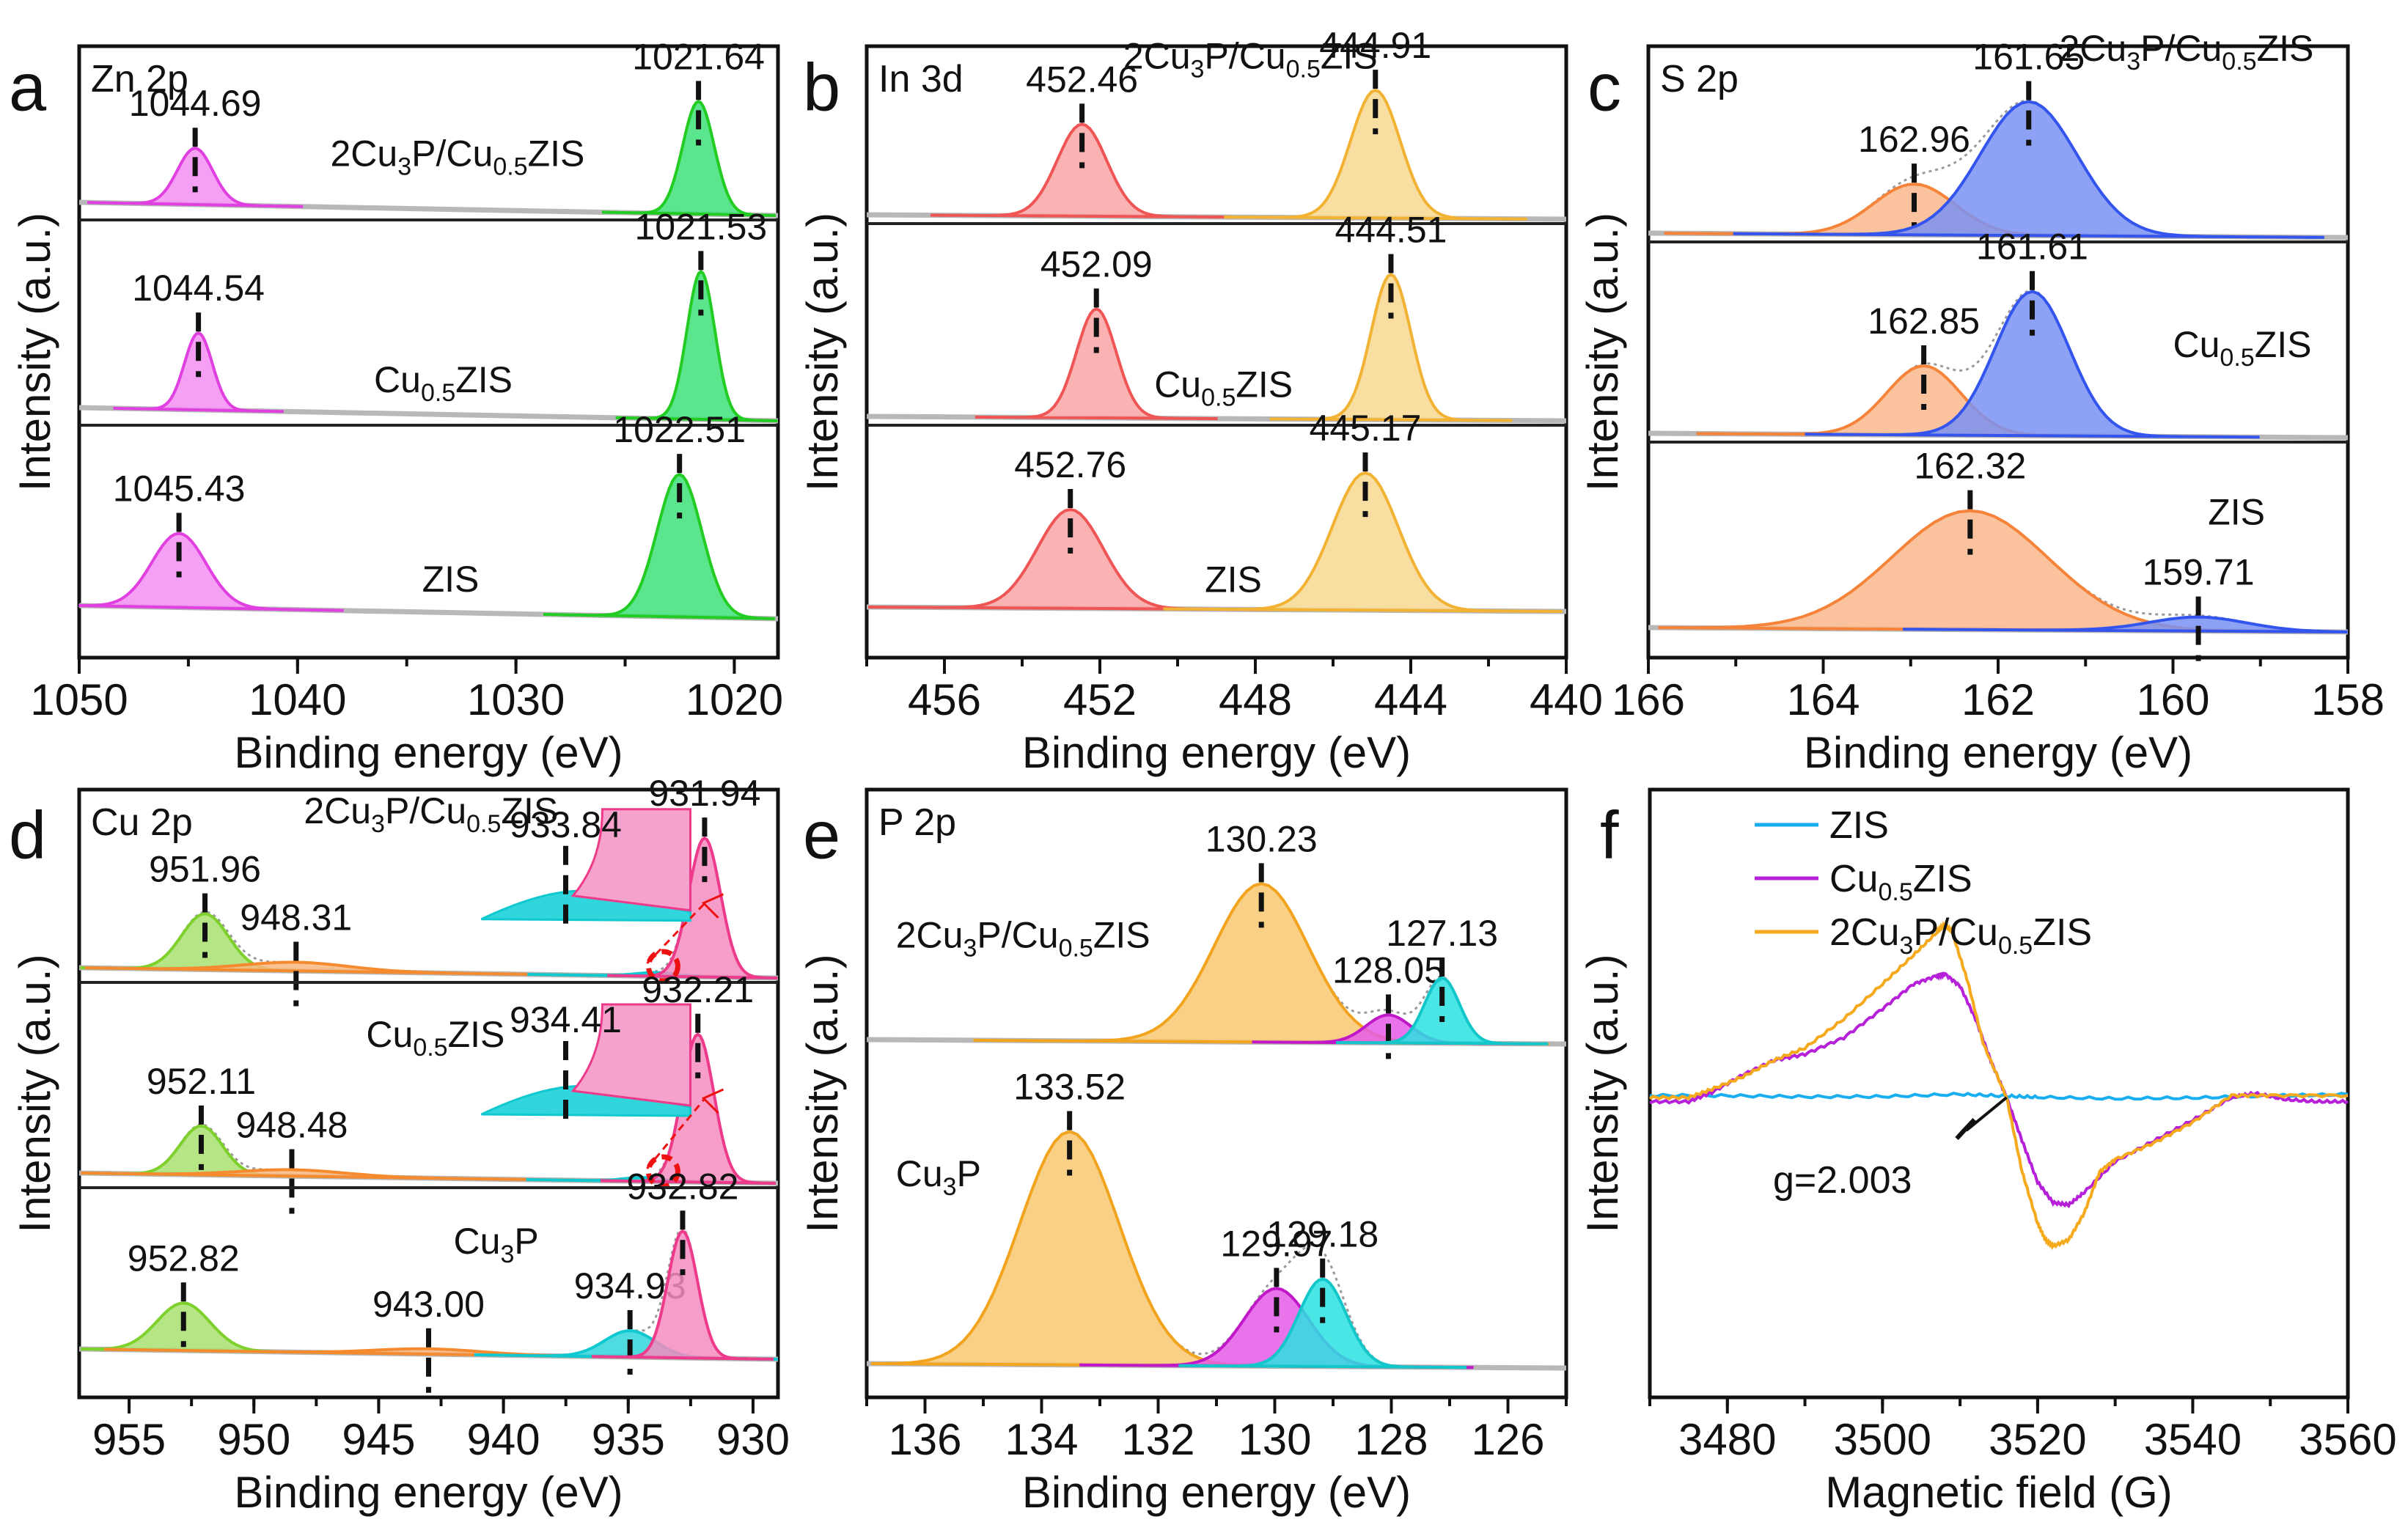  I want to click on x-tick-label: 162, so click(1998, 700).